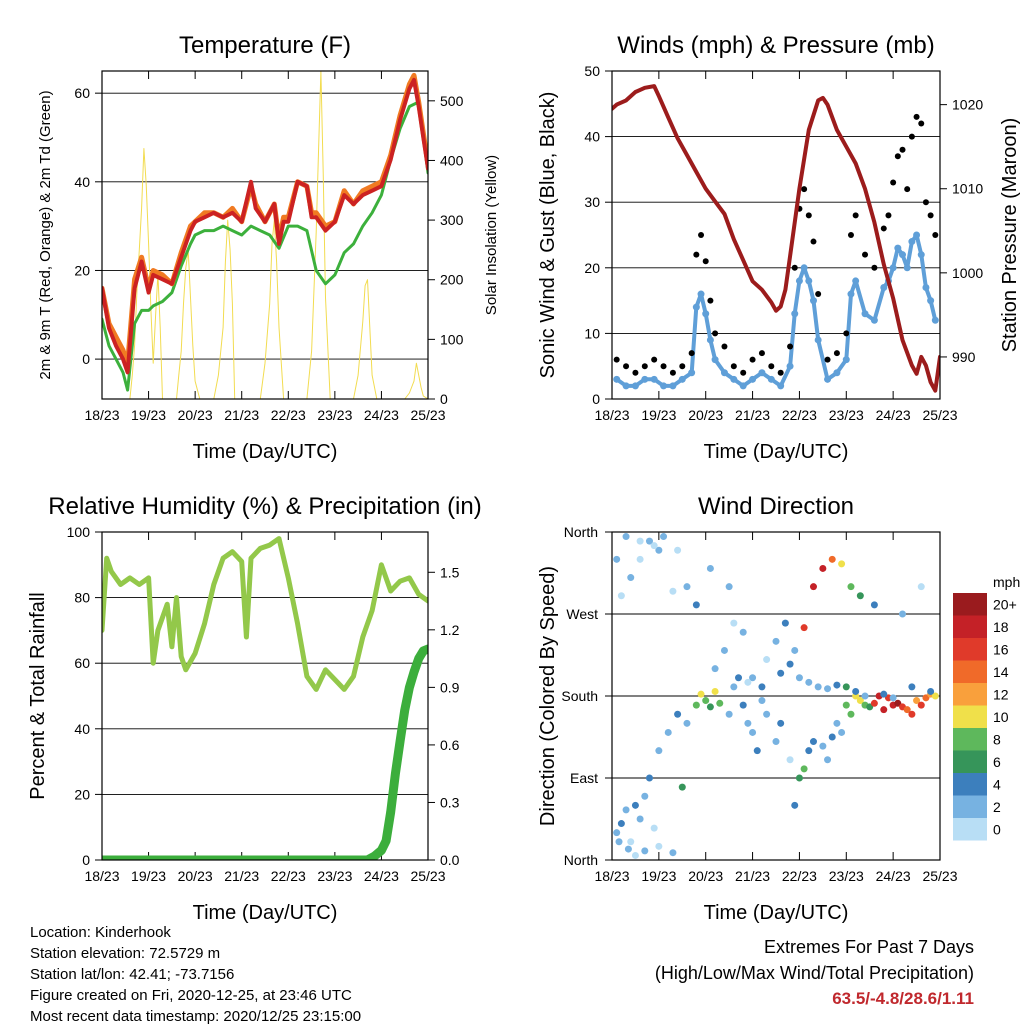 This screenshot has width=1024, height=1027. Describe the element at coordinates (1001, 694) in the screenshot. I see `legend-label: 12` at that location.